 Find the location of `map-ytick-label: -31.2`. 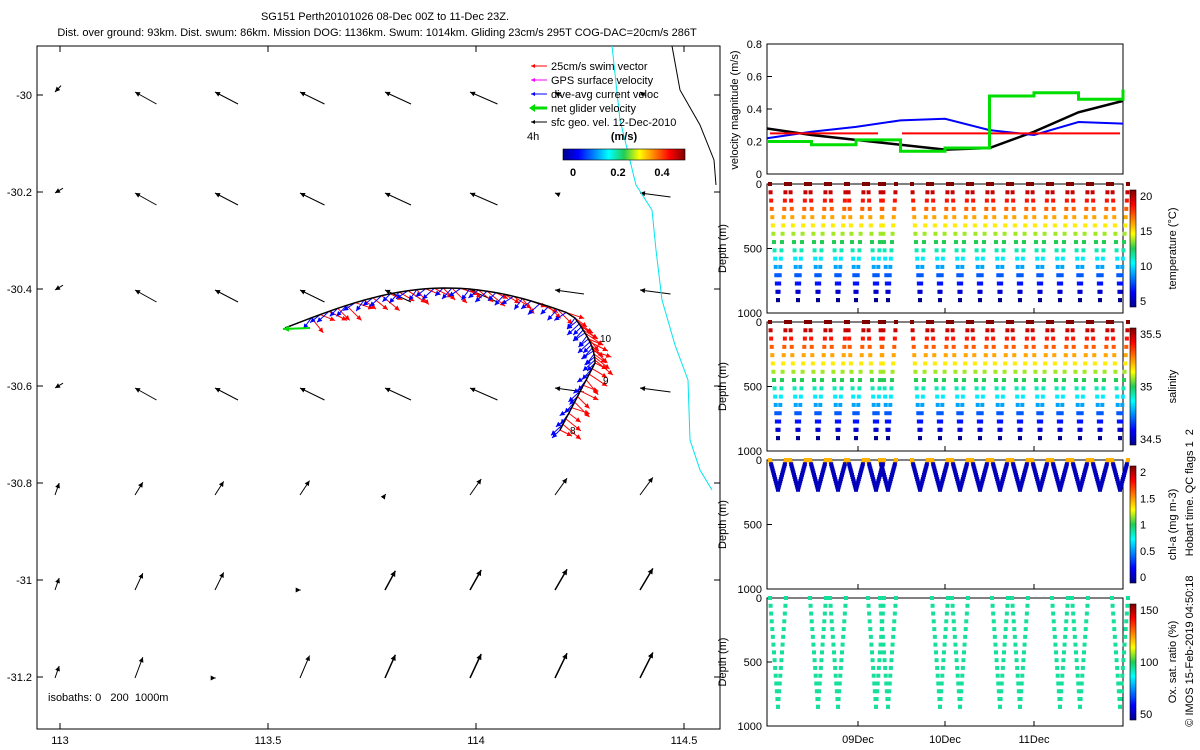

map-ytick-label: -31.2 is located at coordinates (19, 678).